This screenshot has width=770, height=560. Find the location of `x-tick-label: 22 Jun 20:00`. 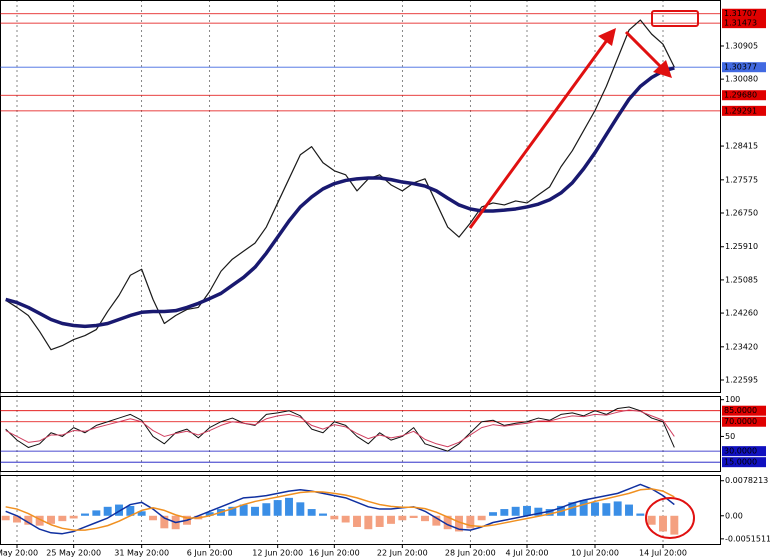

x-tick-label: 22 Jun 20:00 is located at coordinates (402, 553).